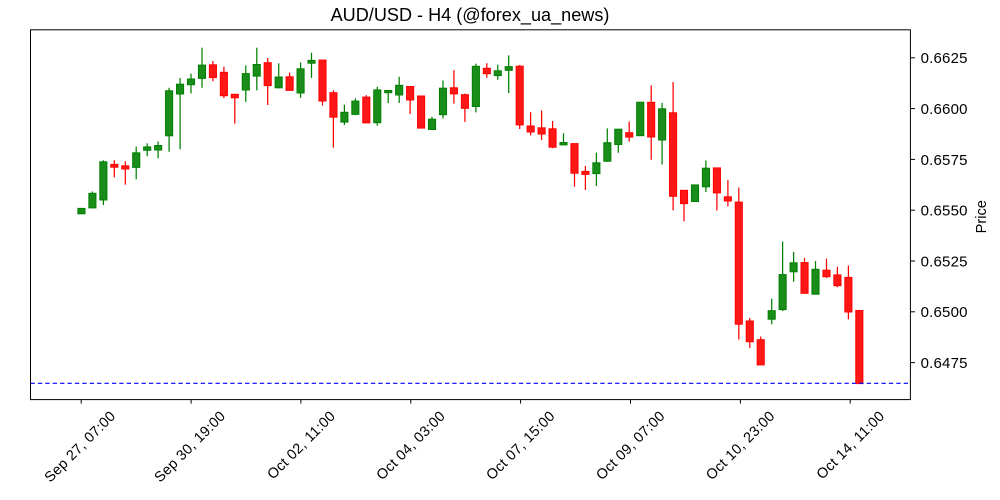 The width and height of the screenshot is (1000, 500). Describe the element at coordinates (982, 216) in the screenshot. I see `svg-text: Price` at that location.